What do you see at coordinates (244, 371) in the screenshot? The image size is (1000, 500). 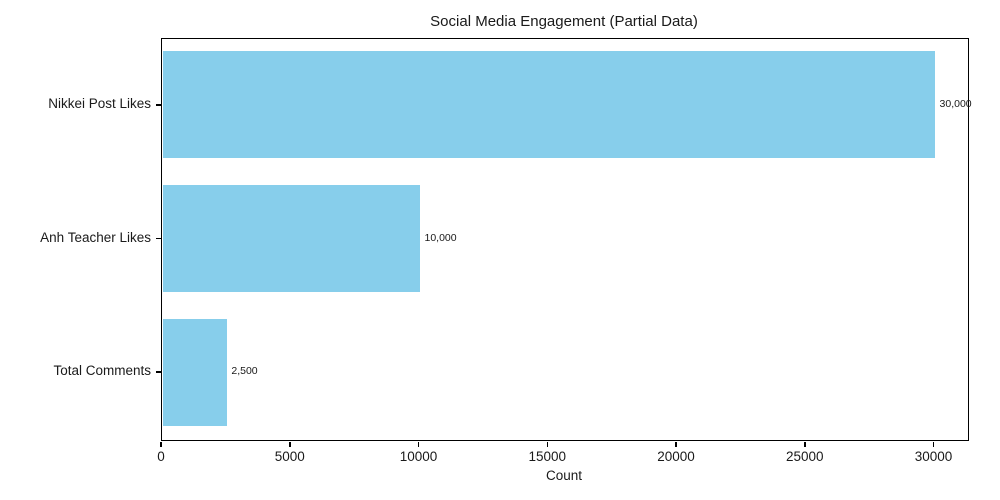 I see `bar-value-label-2: 2,500` at bounding box center [244, 371].